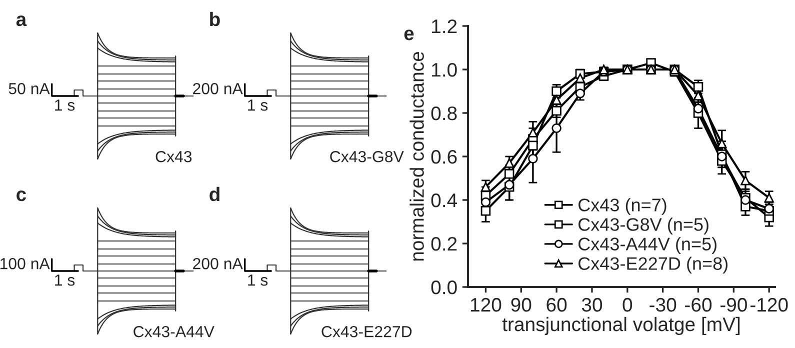 This screenshot has height=348, width=795. Describe the element at coordinates (647, 245) in the screenshot. I see `legend-label: Cx43-A44V (n=5)` at that location.